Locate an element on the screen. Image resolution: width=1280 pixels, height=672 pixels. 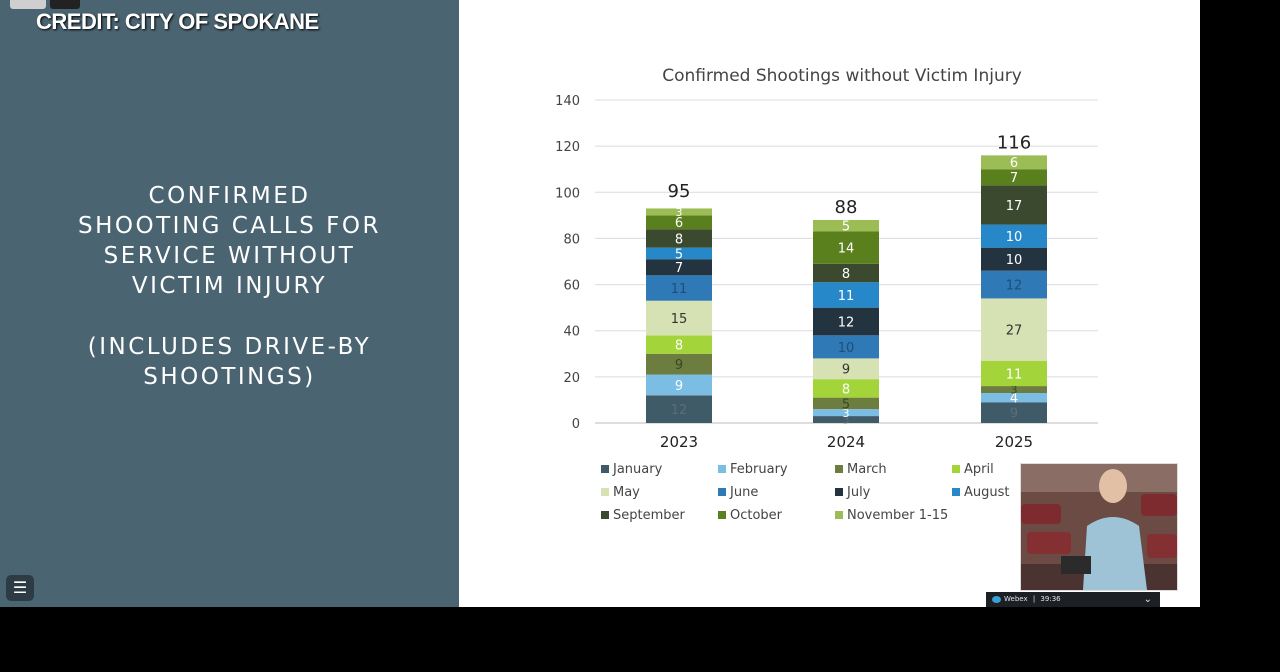
data-label: 14 is located at coordinates (846, 249).